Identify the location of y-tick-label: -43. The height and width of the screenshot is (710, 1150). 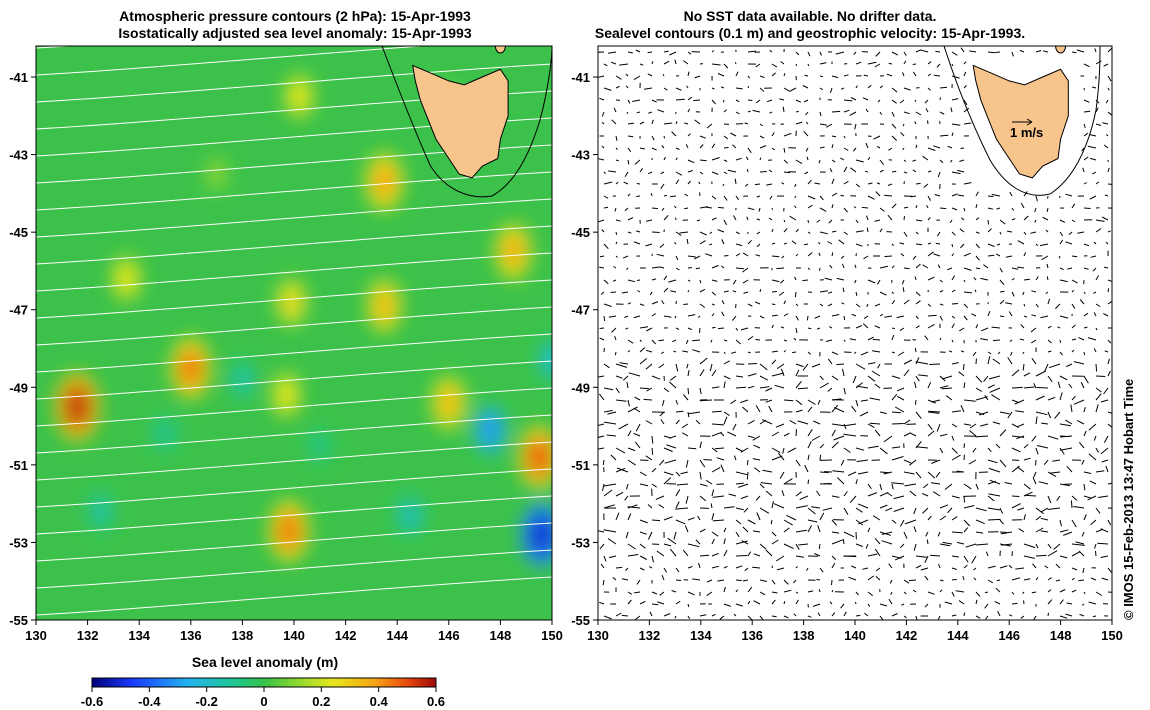
(580, 155).